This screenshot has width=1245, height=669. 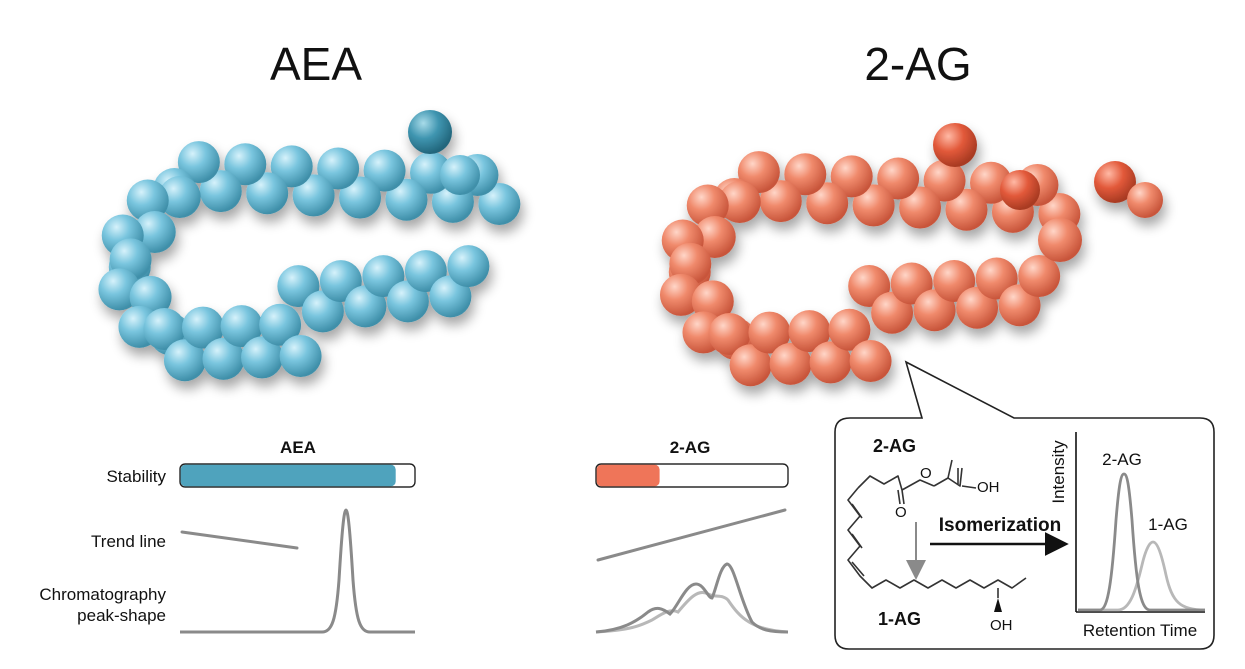 What do you see at coordinates (1001, 625) in the screenshot?
I see `inset-oh-bottom: OH` at bounding box center [1001, 625].